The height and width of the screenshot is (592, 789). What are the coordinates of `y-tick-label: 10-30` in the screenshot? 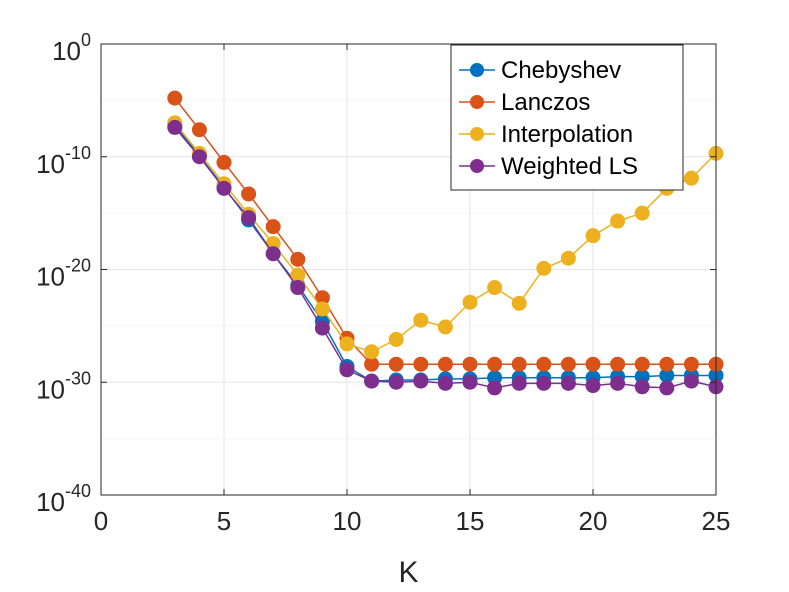 It's located at (63, 386).